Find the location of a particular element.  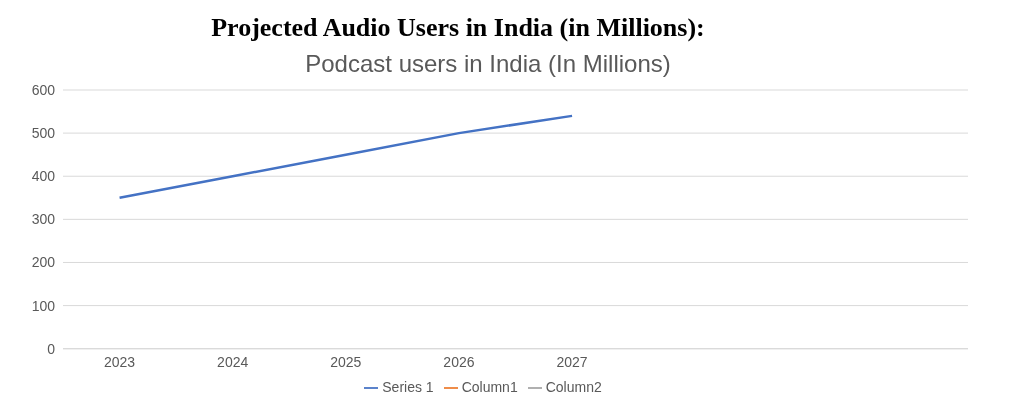

x-tick-label: 2025 is located at coordinates (346, 361).